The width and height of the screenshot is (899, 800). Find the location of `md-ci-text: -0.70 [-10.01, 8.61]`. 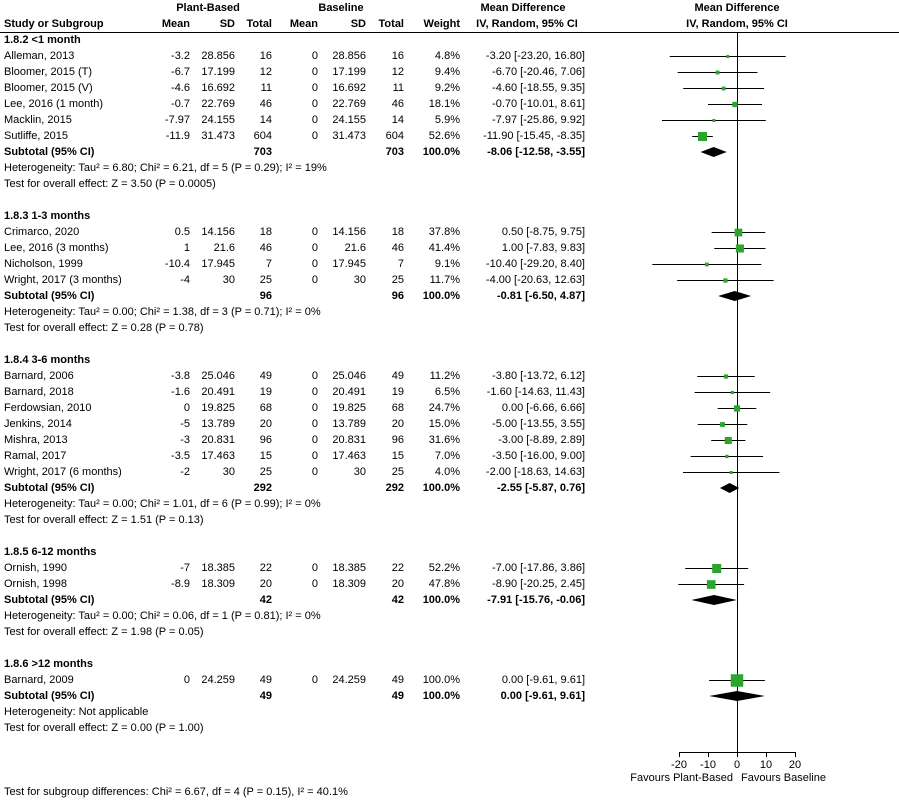

md-ci-text: -0.70 [-10.01, 8.61] is located at coordinates (538, 104).